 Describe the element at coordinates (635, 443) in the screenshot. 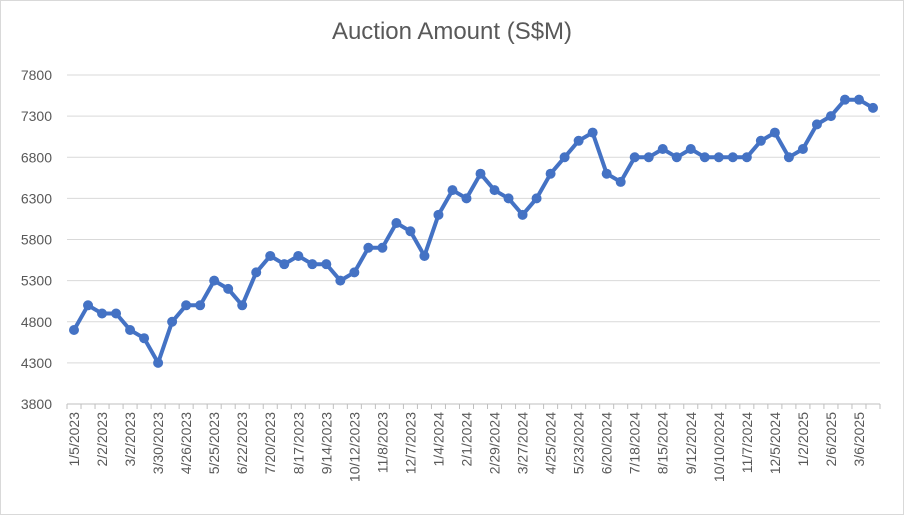

I see `x-tick-label: 7/18/2024` at that location.